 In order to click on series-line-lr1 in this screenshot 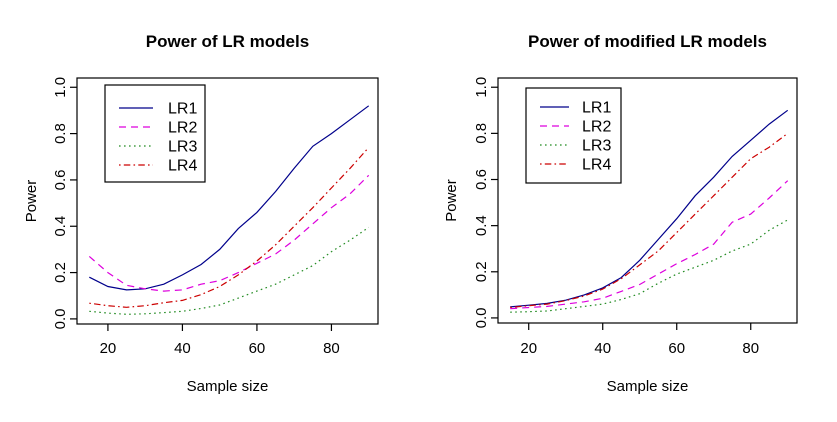, I will do `click(229, 198)`.